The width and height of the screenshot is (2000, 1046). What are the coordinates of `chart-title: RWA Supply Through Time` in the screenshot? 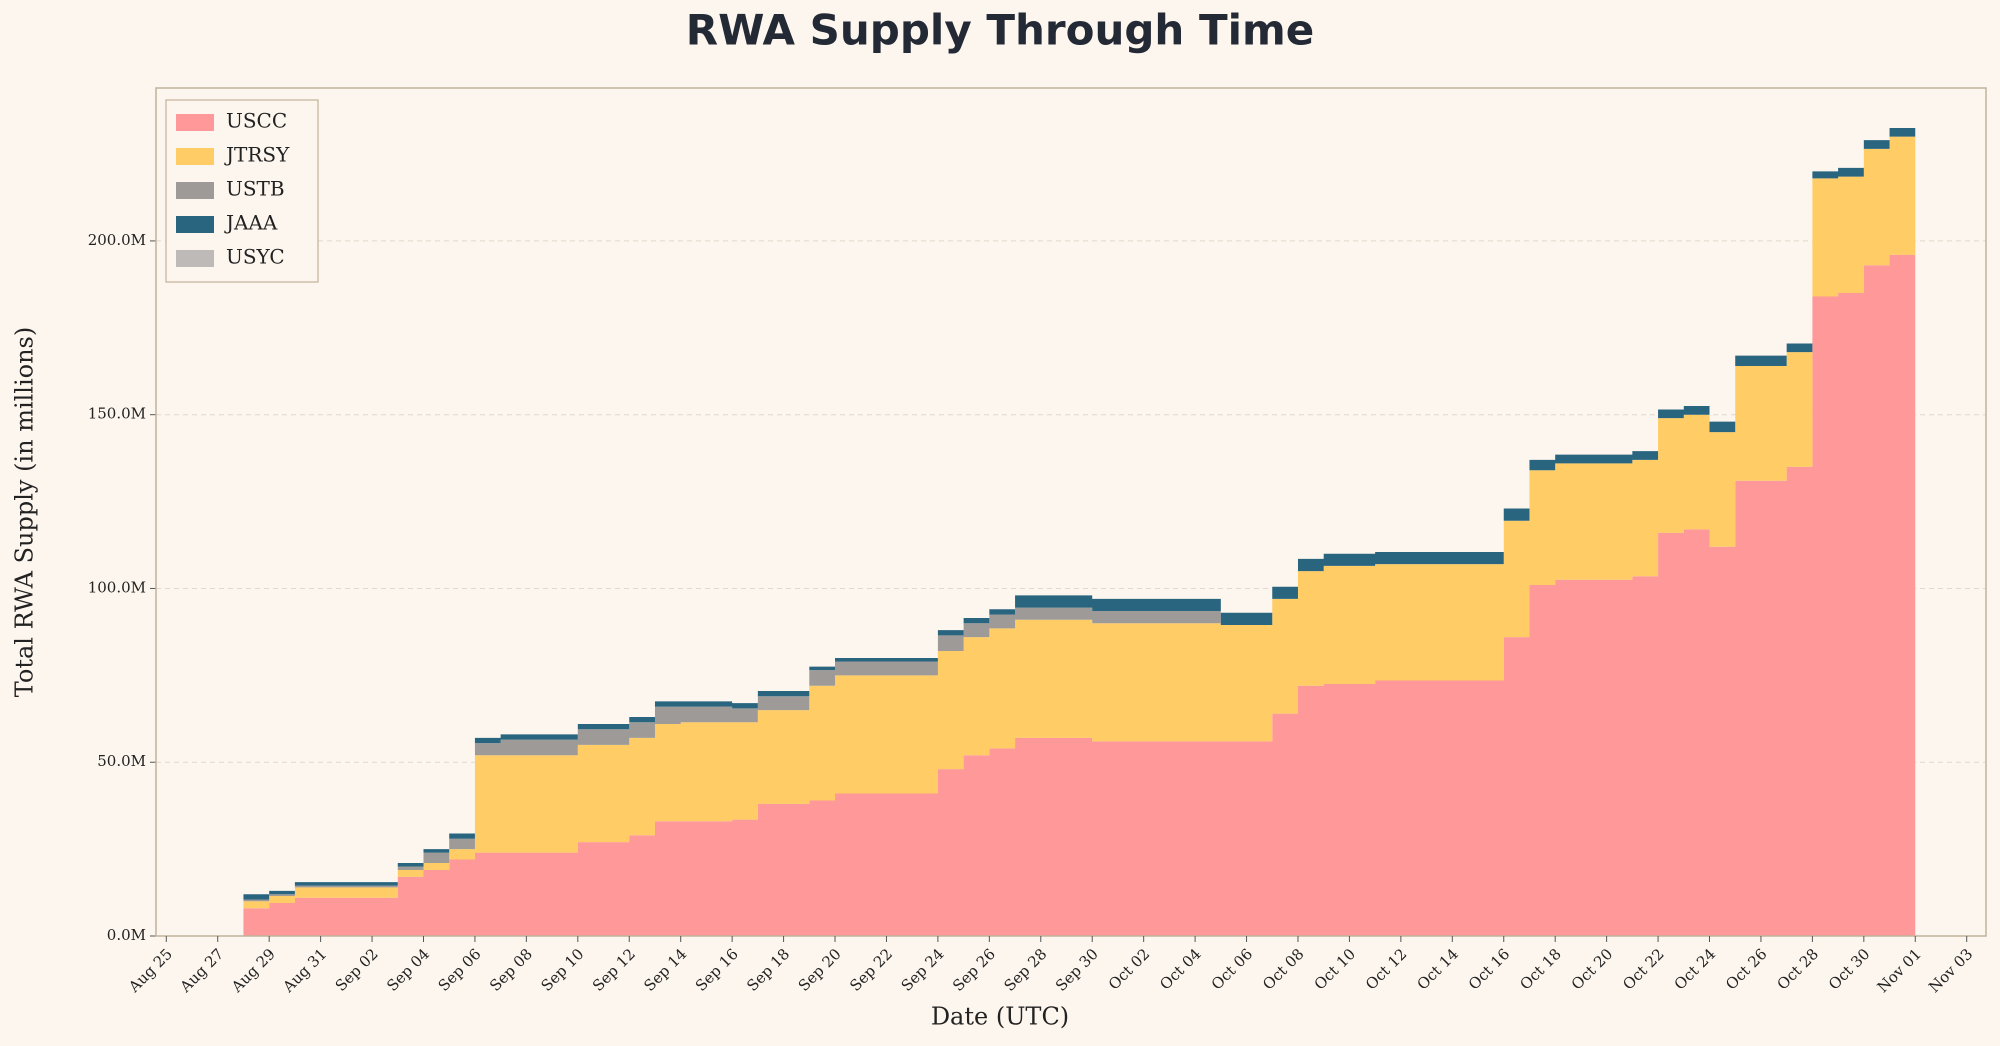 It's located at (1000, 30).